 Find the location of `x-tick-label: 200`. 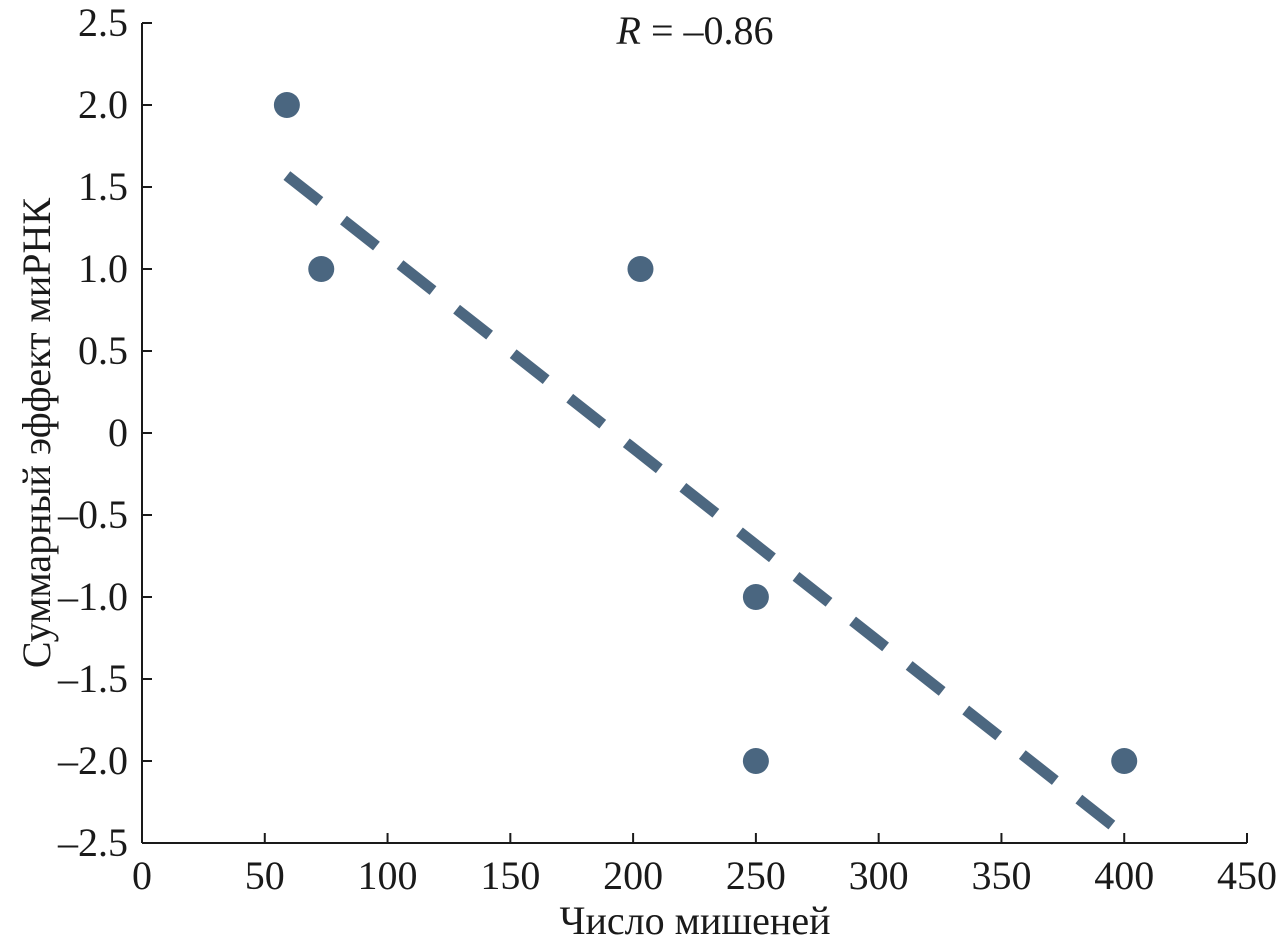

x-tick-label: 200 is located at coordinates (633, 875).